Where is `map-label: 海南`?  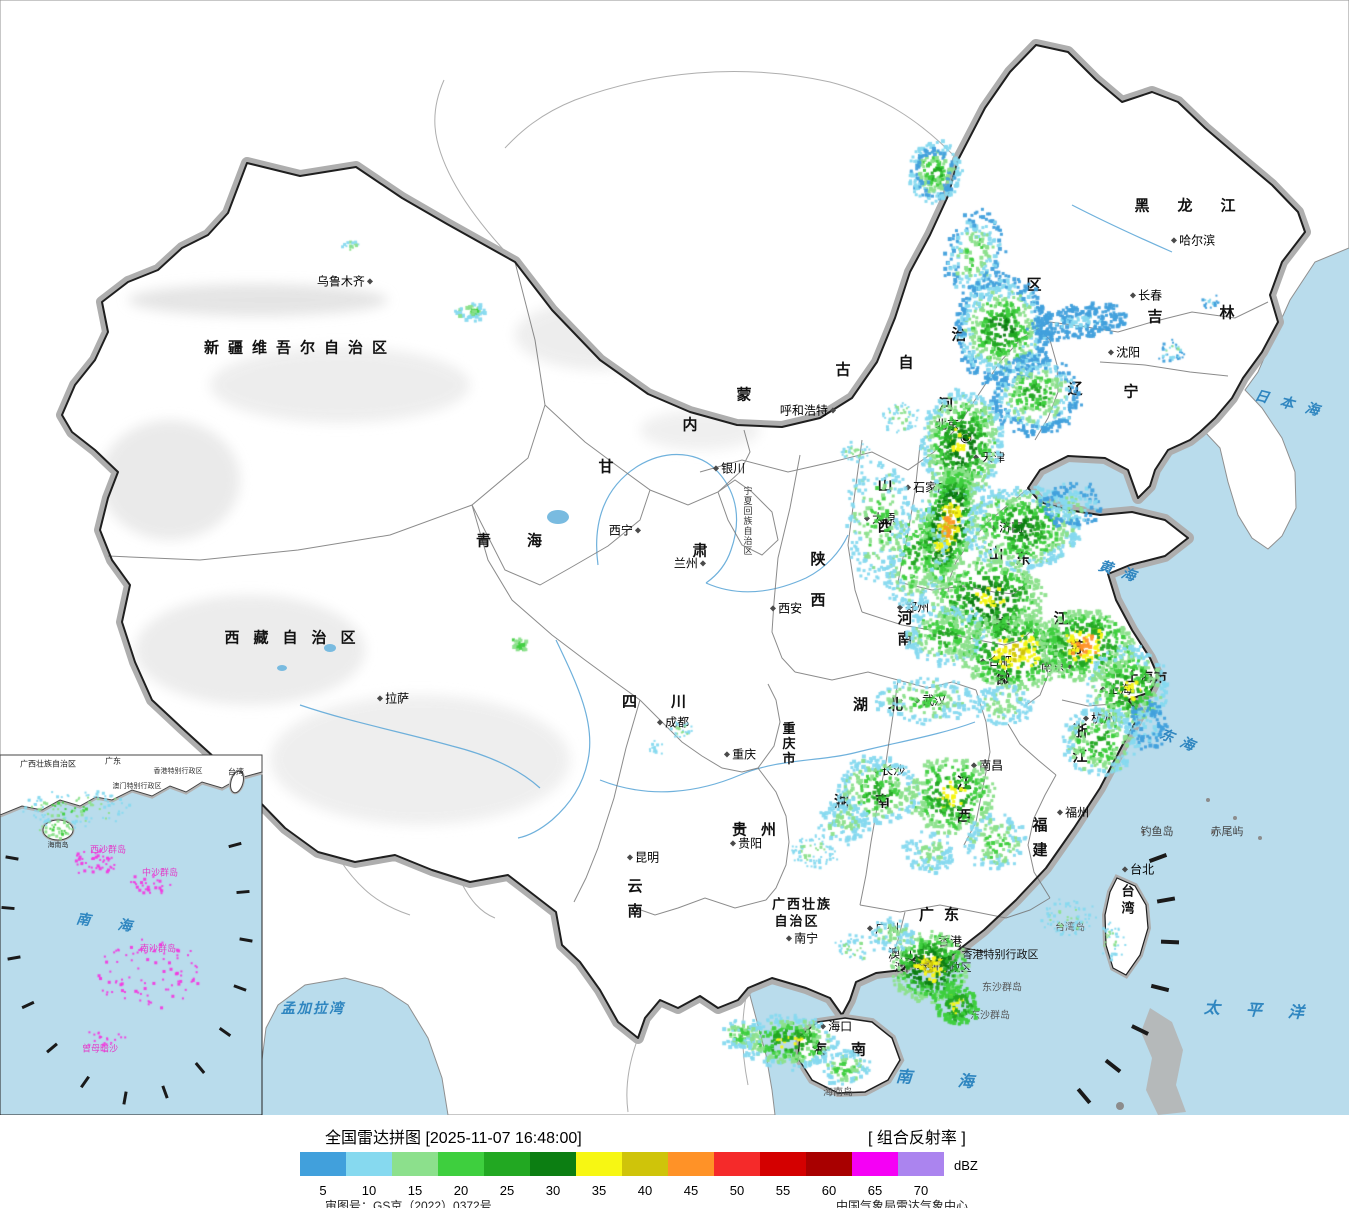 map-label: 海南 is located at coordinates (851, 1050).